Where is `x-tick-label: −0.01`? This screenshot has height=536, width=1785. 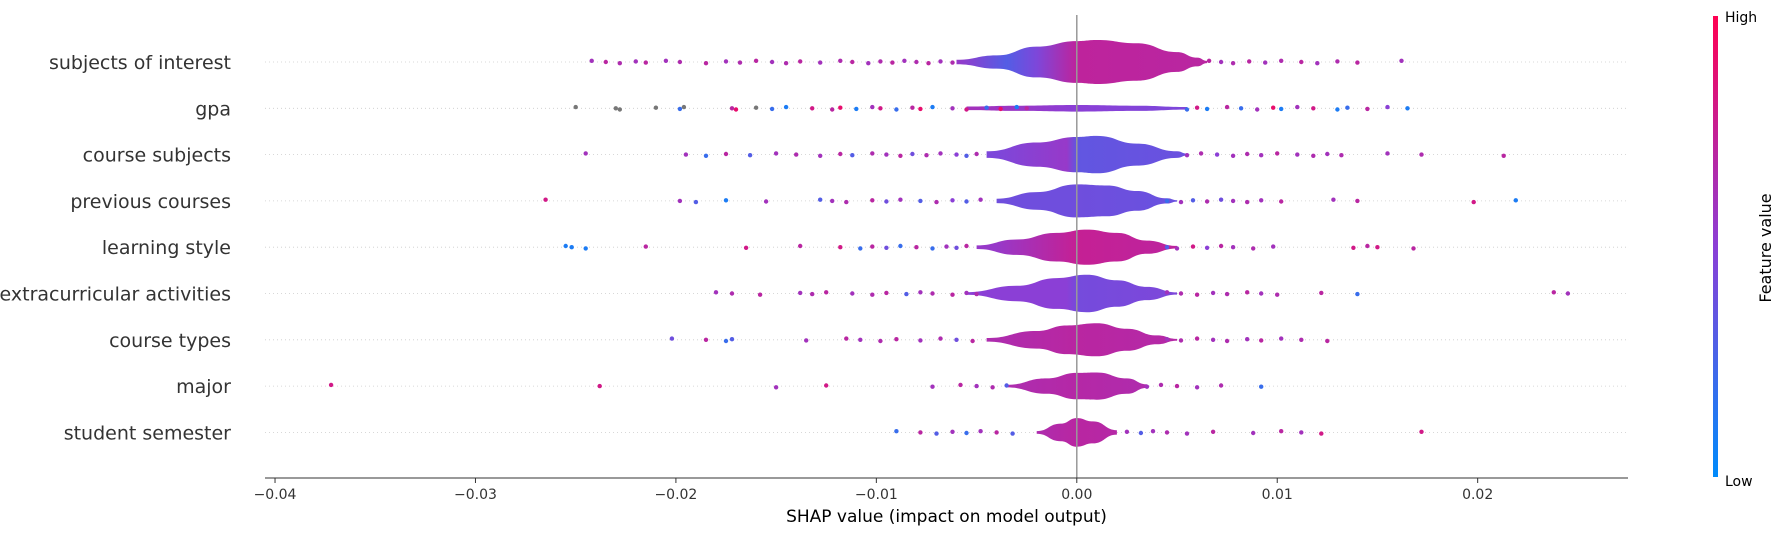
x-tick-label: −0.01 is located at coordinates (876, 495).